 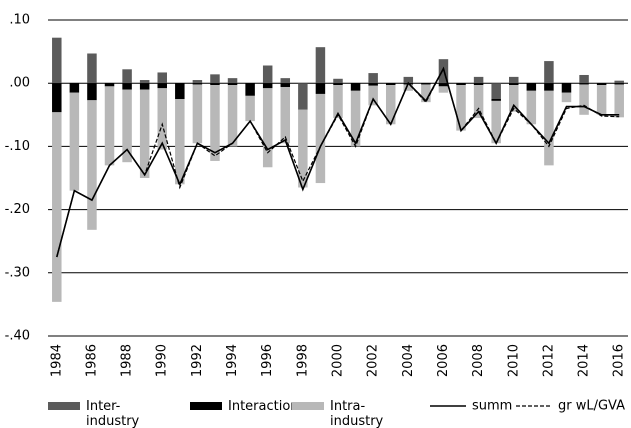 I want to click on x-tick-label: 2004, so click(x=408, y=360).